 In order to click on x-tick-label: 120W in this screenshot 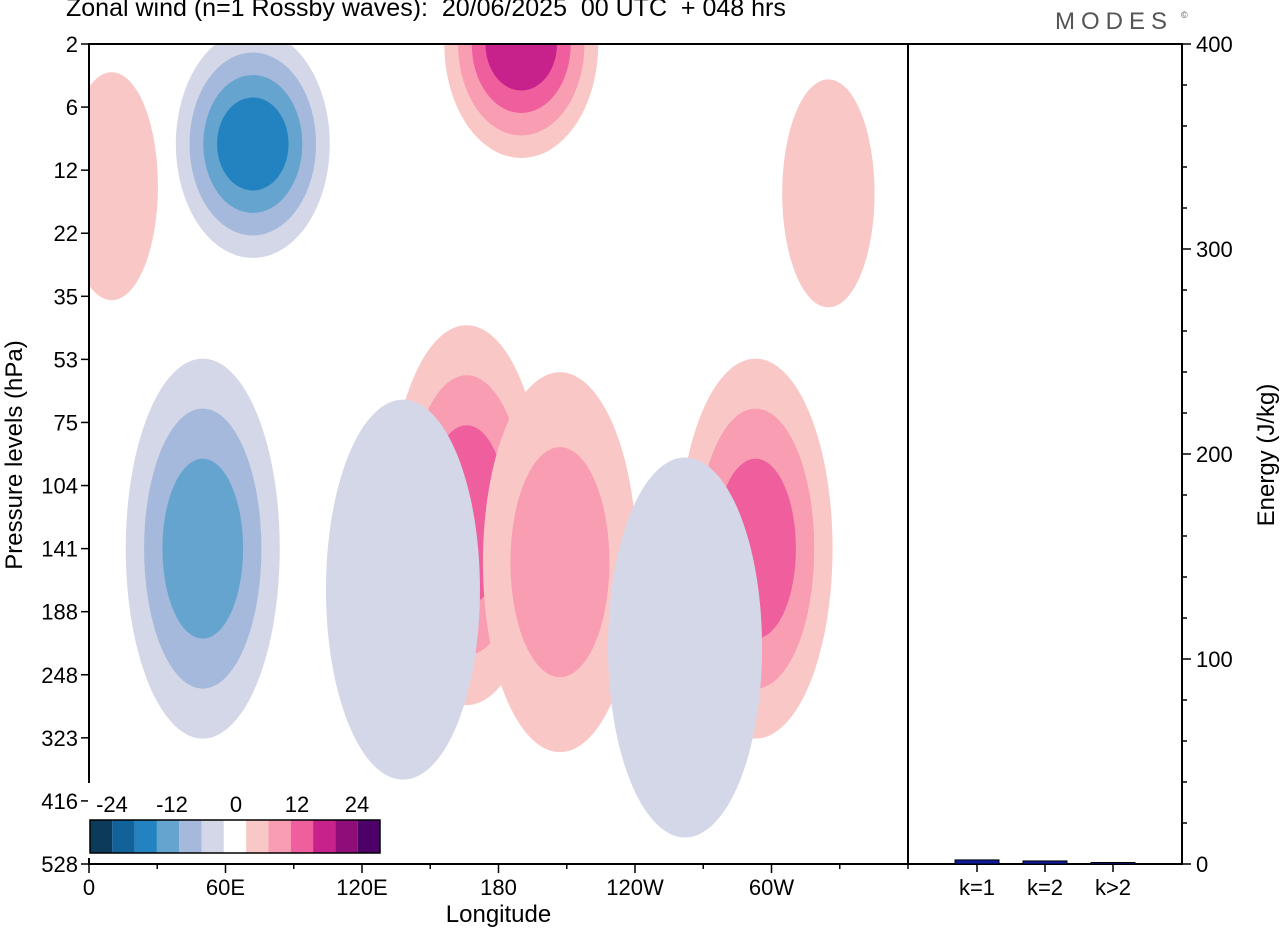, I will do `click(635, 887)`.